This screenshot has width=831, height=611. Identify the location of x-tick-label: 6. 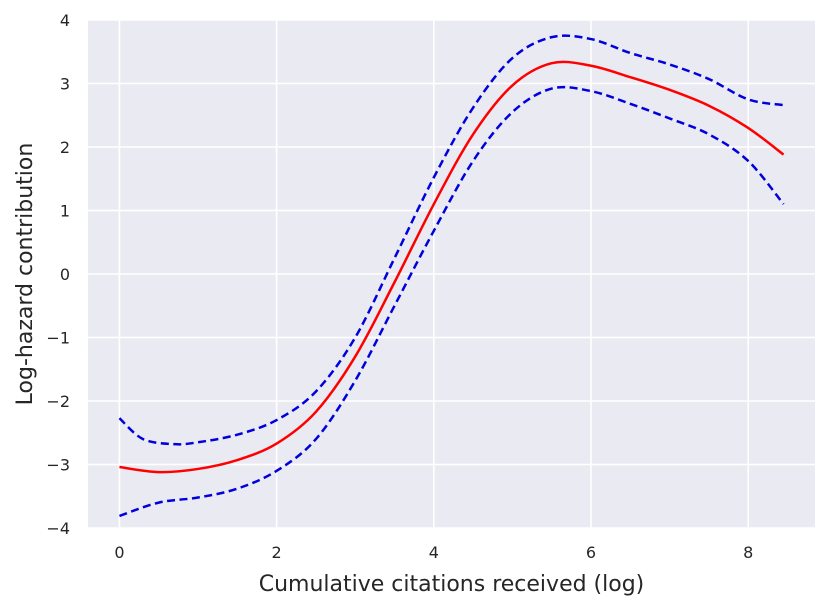
(591, 552).